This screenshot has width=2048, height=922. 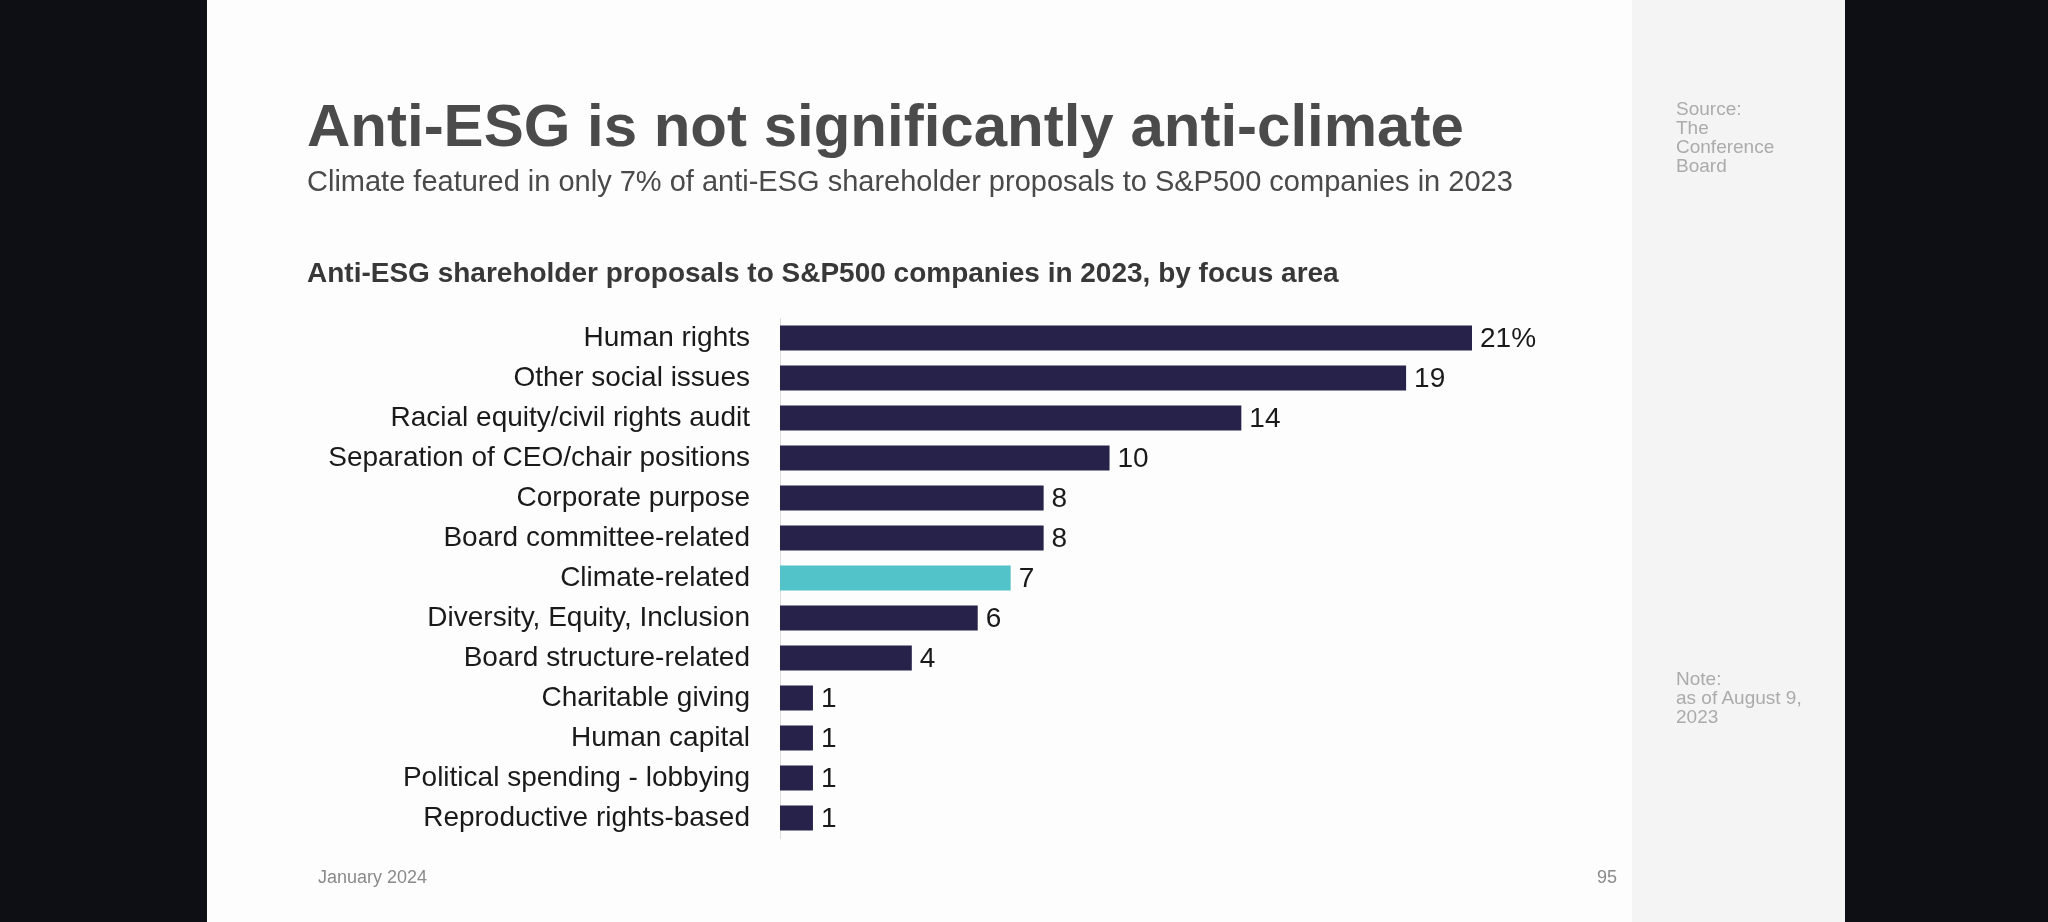 I want to click on y-tick-label: Political spending - lobbying, so click(x=576, y=776).